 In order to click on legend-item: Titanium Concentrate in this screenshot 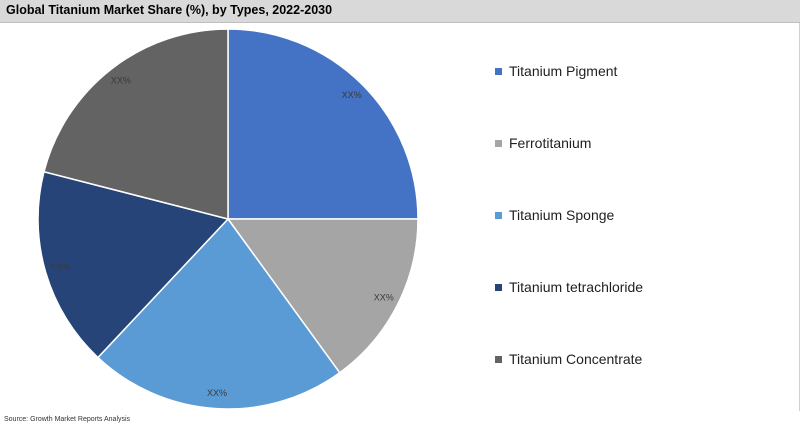, I will do `click(568, 359)`.